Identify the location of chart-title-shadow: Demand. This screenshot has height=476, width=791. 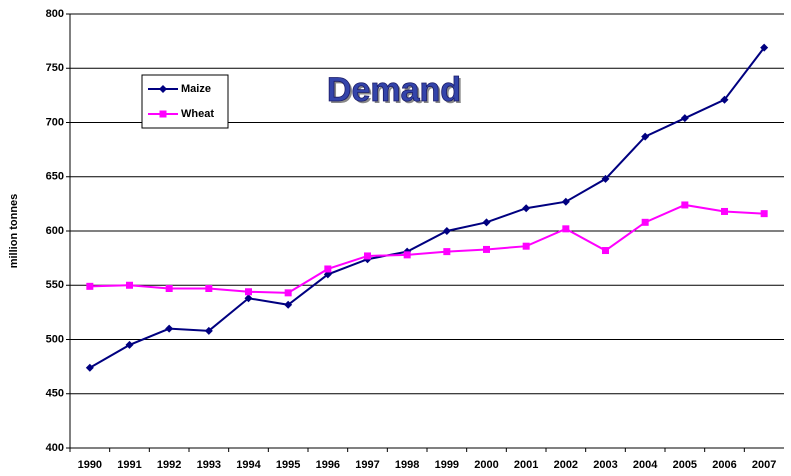
(396, 92).